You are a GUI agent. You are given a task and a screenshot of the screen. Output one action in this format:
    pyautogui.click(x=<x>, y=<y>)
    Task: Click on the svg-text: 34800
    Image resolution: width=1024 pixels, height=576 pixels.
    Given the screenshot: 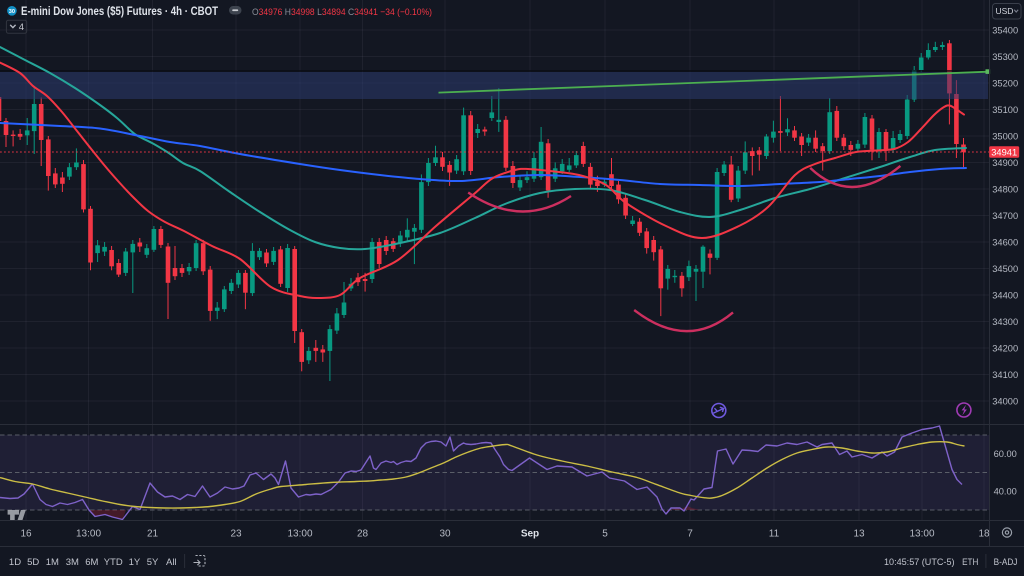 What is the action you would take?
    pyautogui.click(x=1005, y=190)
    